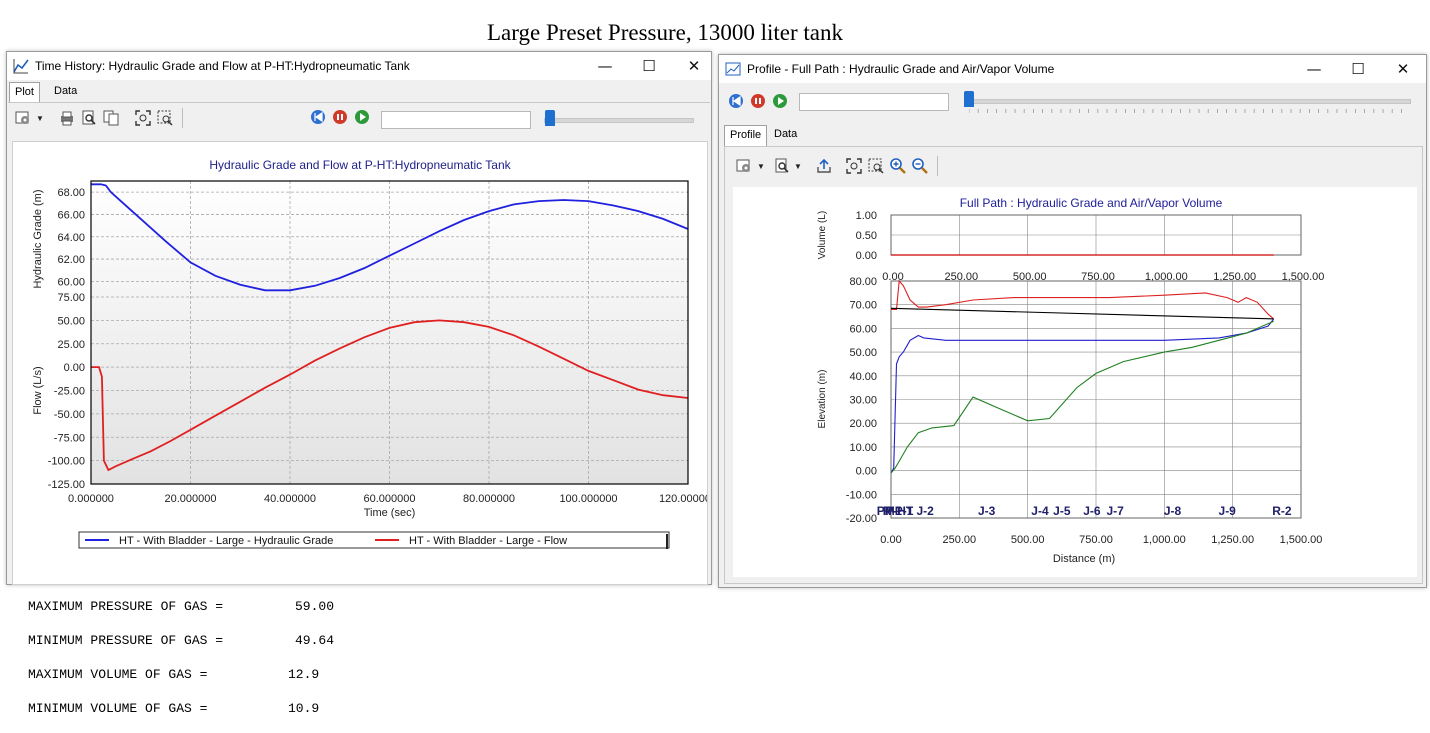 This screenshot has height=733, width=1430. I want to click on node-label: PMP-1, so click(895, 511).